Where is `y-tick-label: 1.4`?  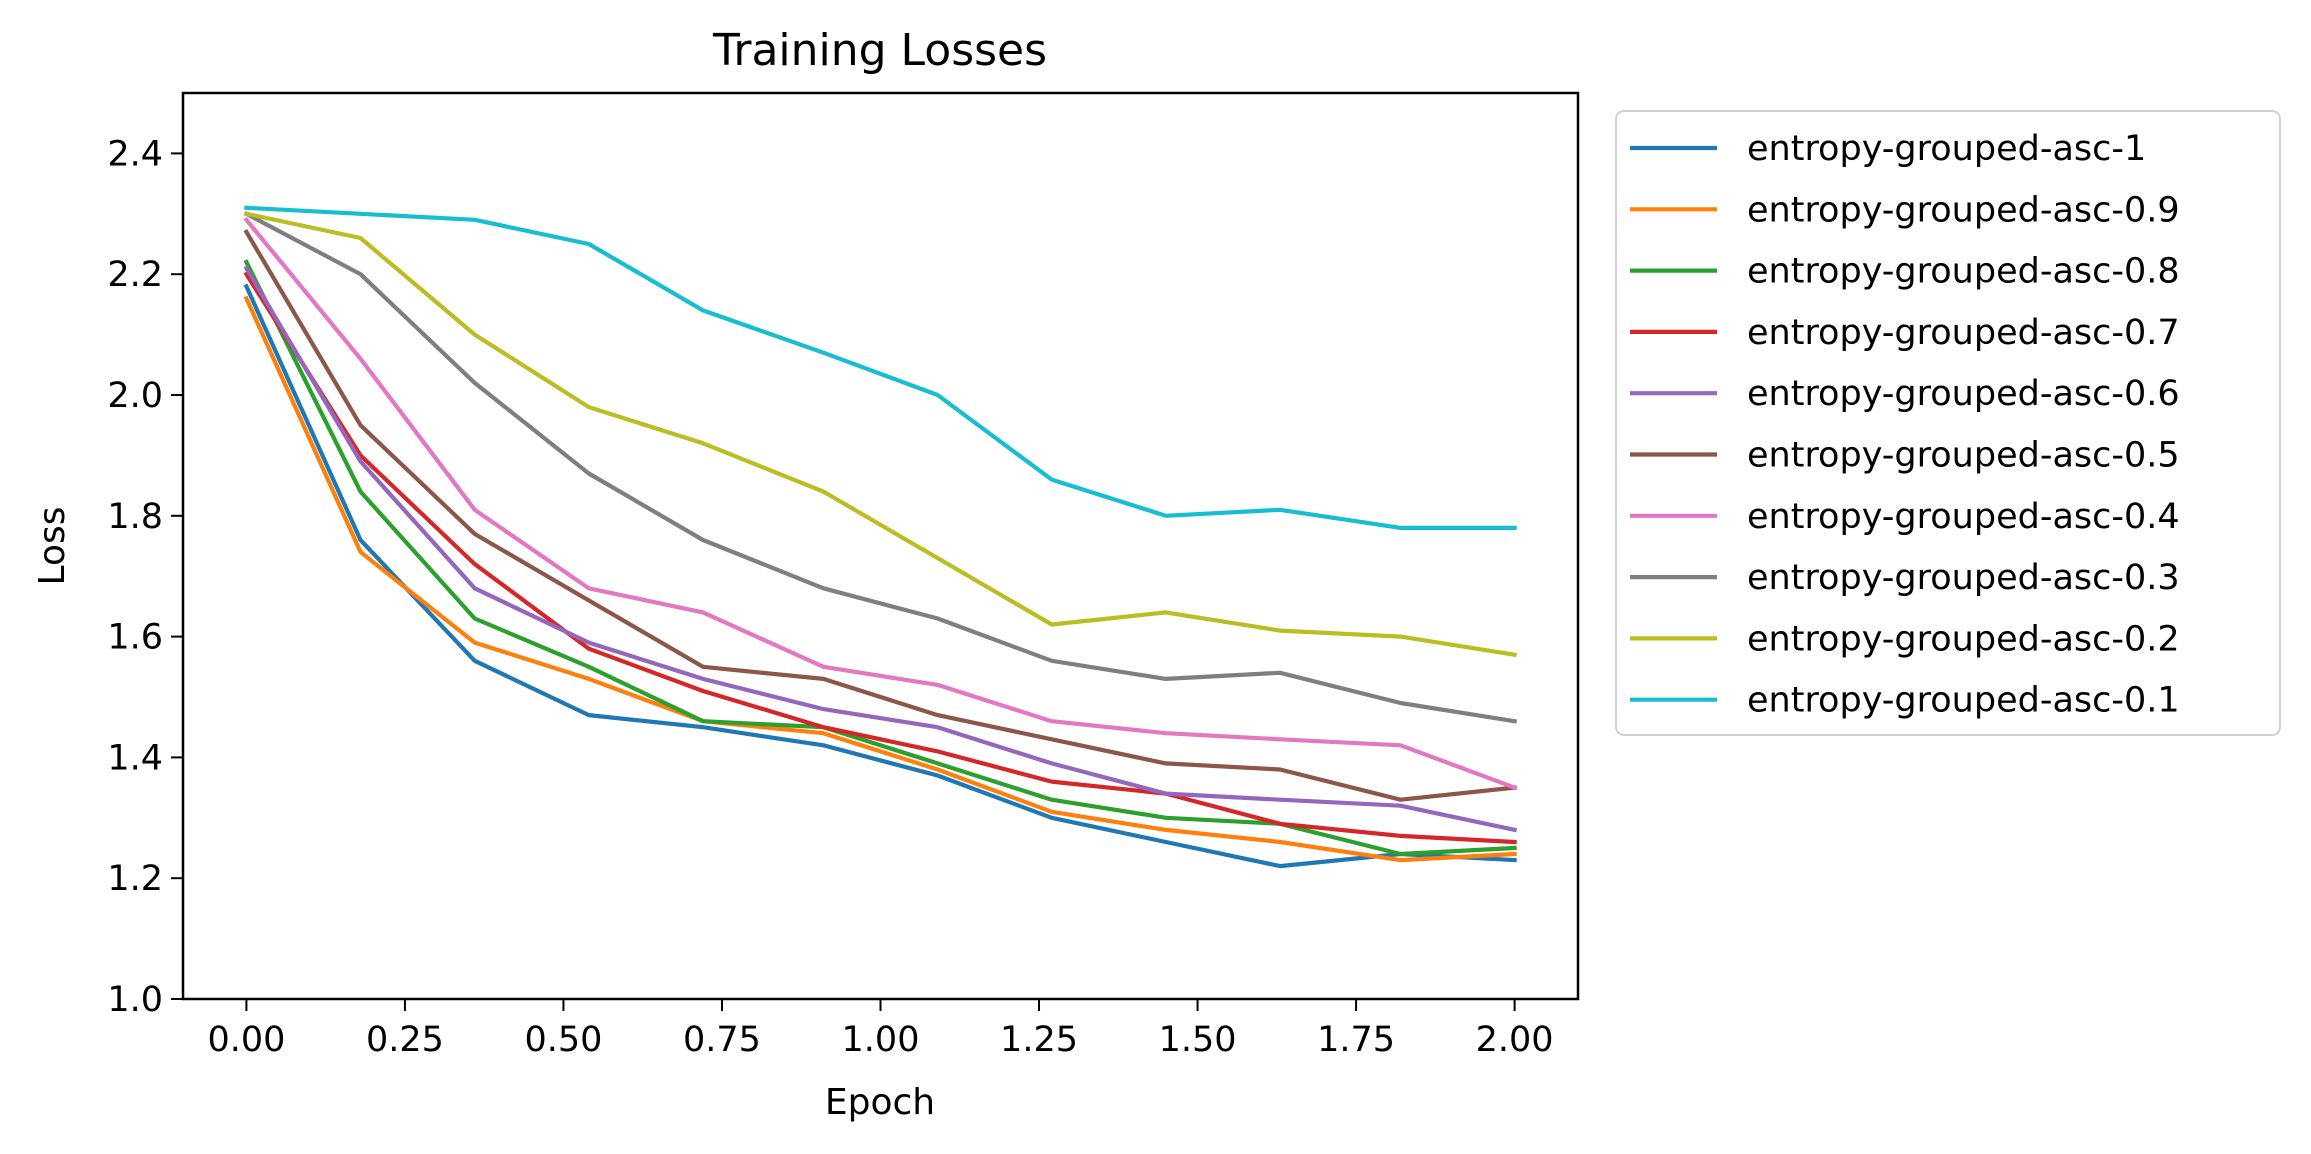 y-tick-label: 1.4 is located at coordinates (135, 758).